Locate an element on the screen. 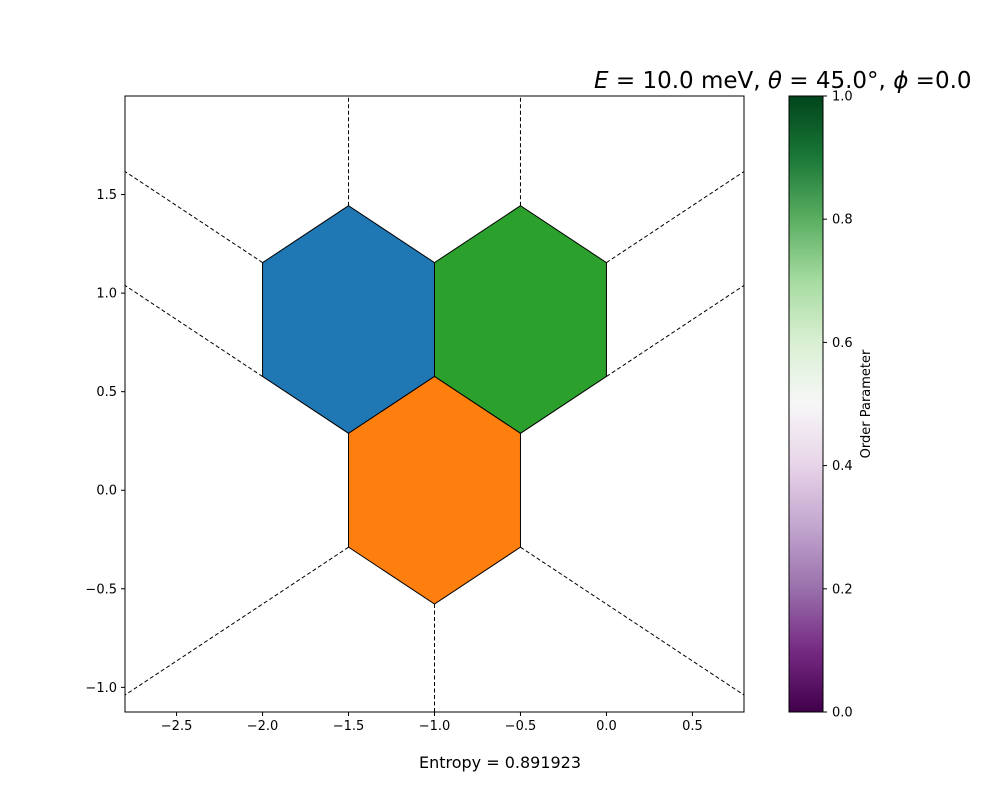 The width and height of the screenshot is (1000, 800). title-energy-symbol: E is located at coordinates (601, 81).